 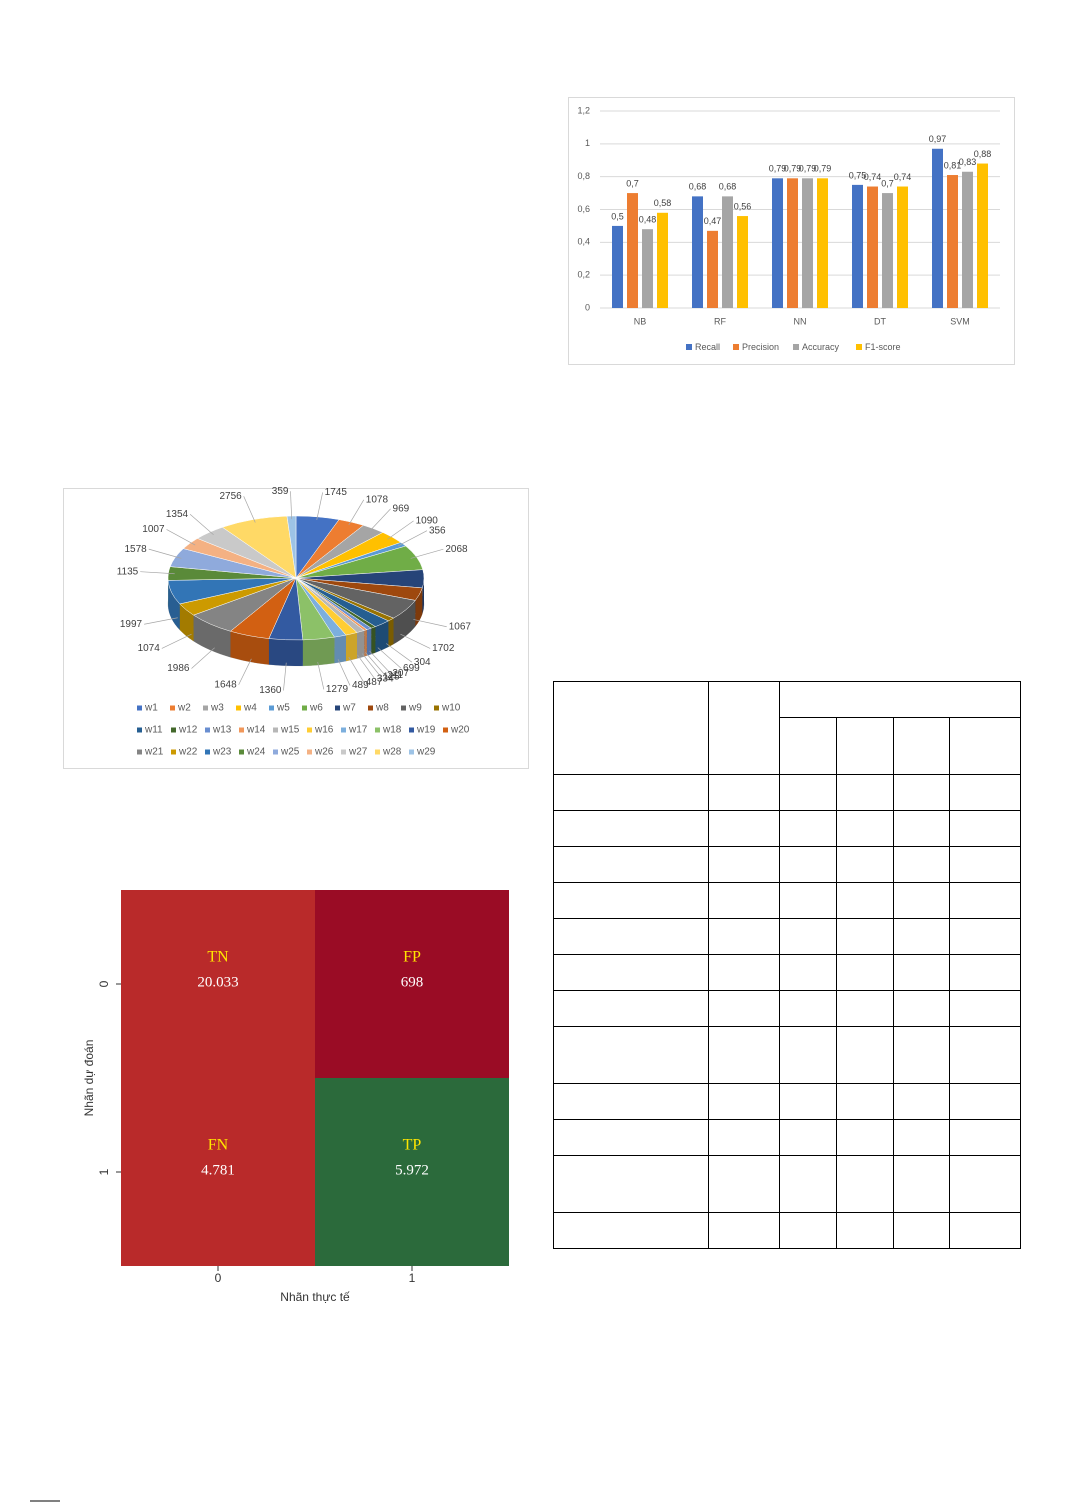 What do you see at coordinates (880, 321) in the screenshot?
I see `x-tick-label: DT` at bounding box center [880, 321].